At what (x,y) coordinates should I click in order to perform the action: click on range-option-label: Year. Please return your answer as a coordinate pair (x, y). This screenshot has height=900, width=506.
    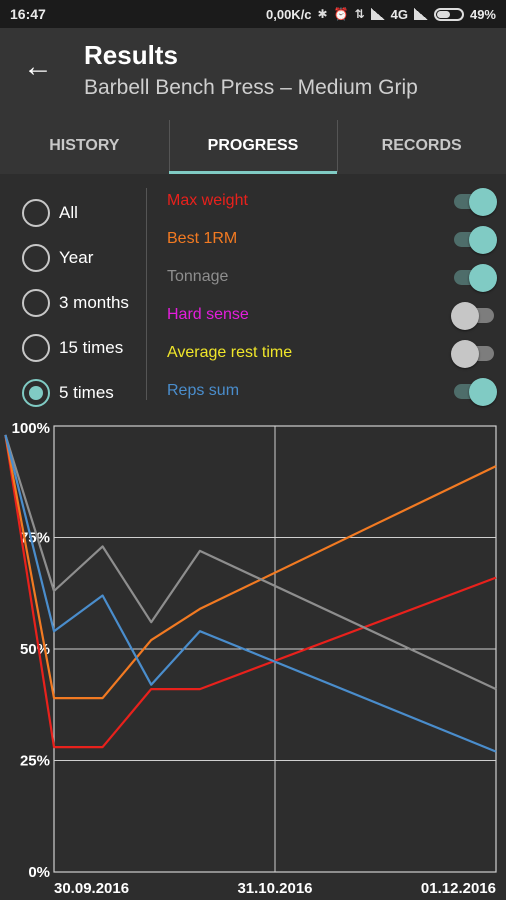
    Looking at the image, I should click on (76, 257).